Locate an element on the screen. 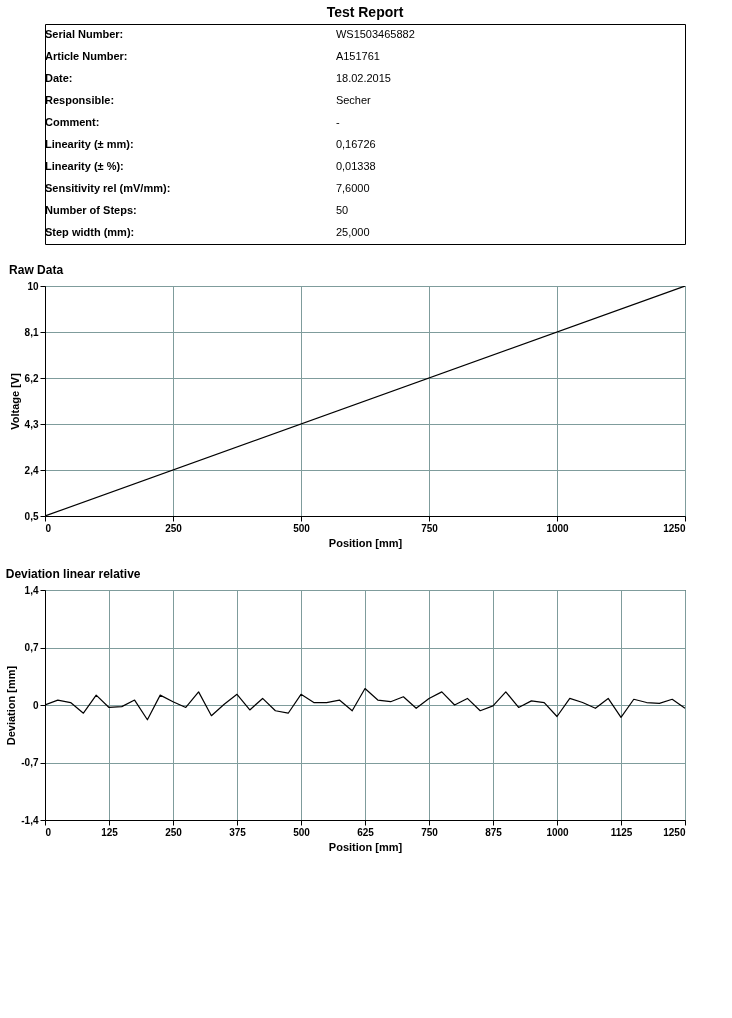  text: A151761 is located at coordinates (357, 56).